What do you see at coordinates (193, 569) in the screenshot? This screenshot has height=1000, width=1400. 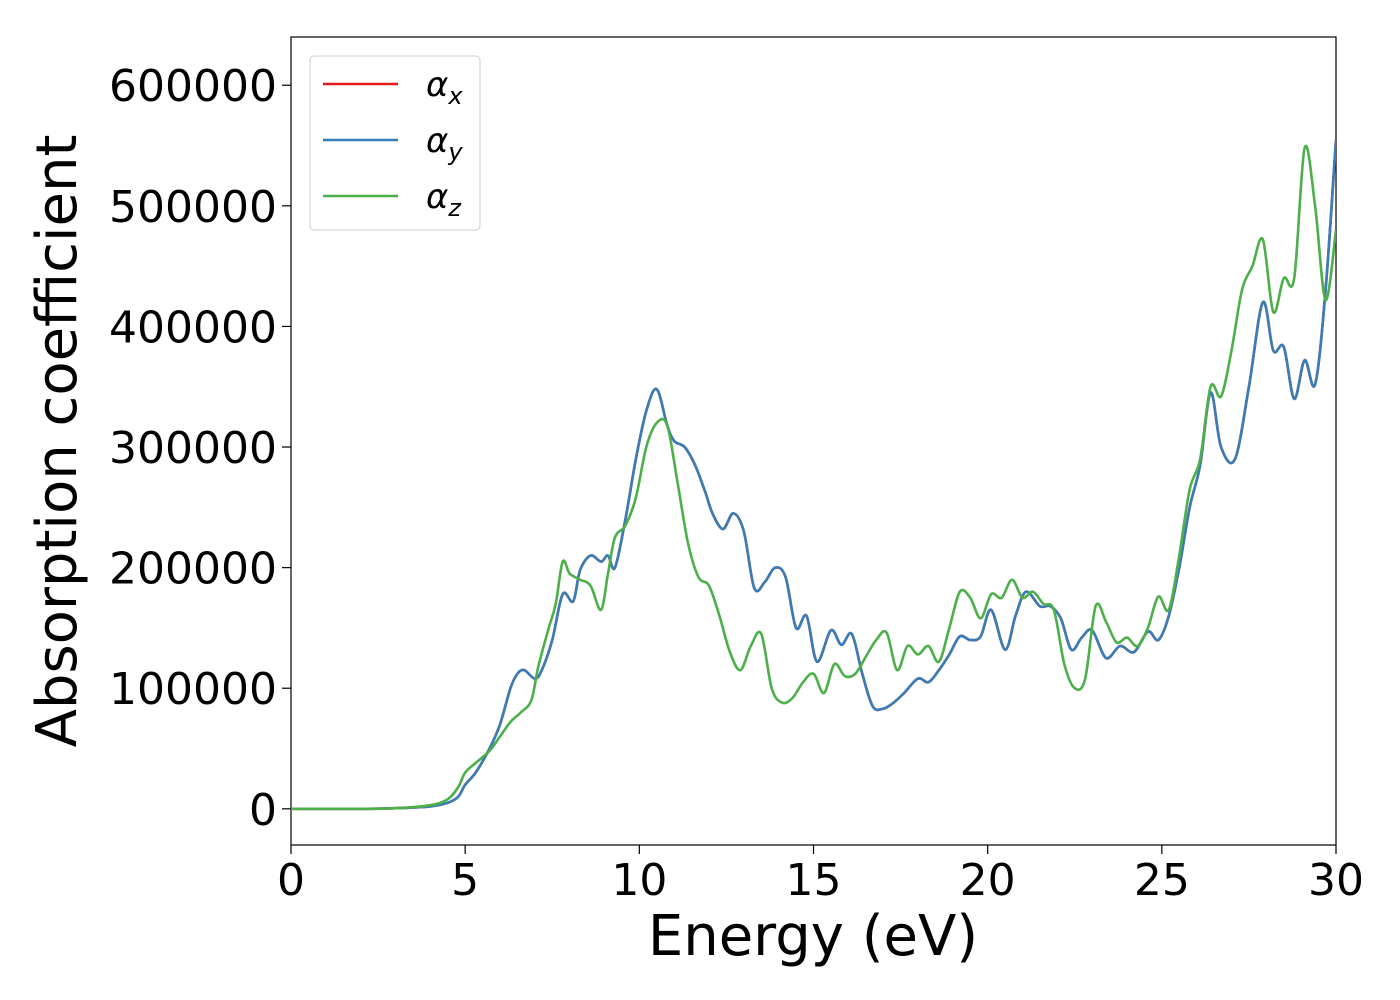 I see `y-tick-label: 200000` at bounding box center [193, 569].